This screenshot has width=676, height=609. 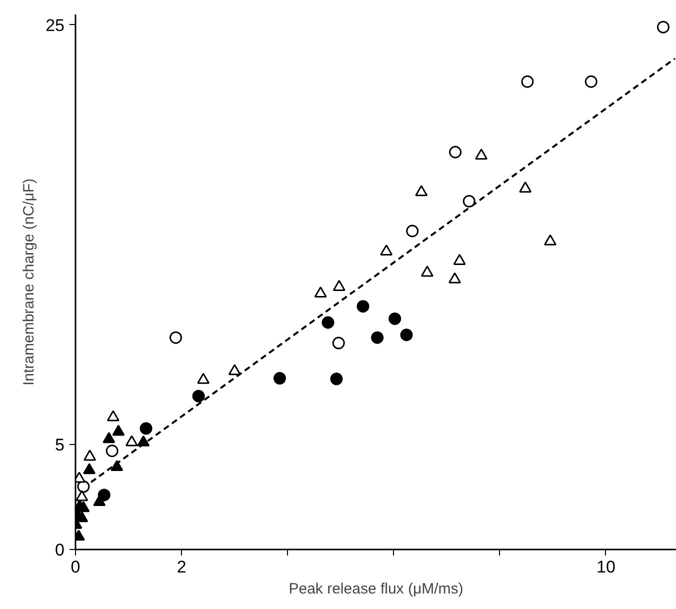 I want to click on x-tick-label: 0, so click(x=75, y=567).